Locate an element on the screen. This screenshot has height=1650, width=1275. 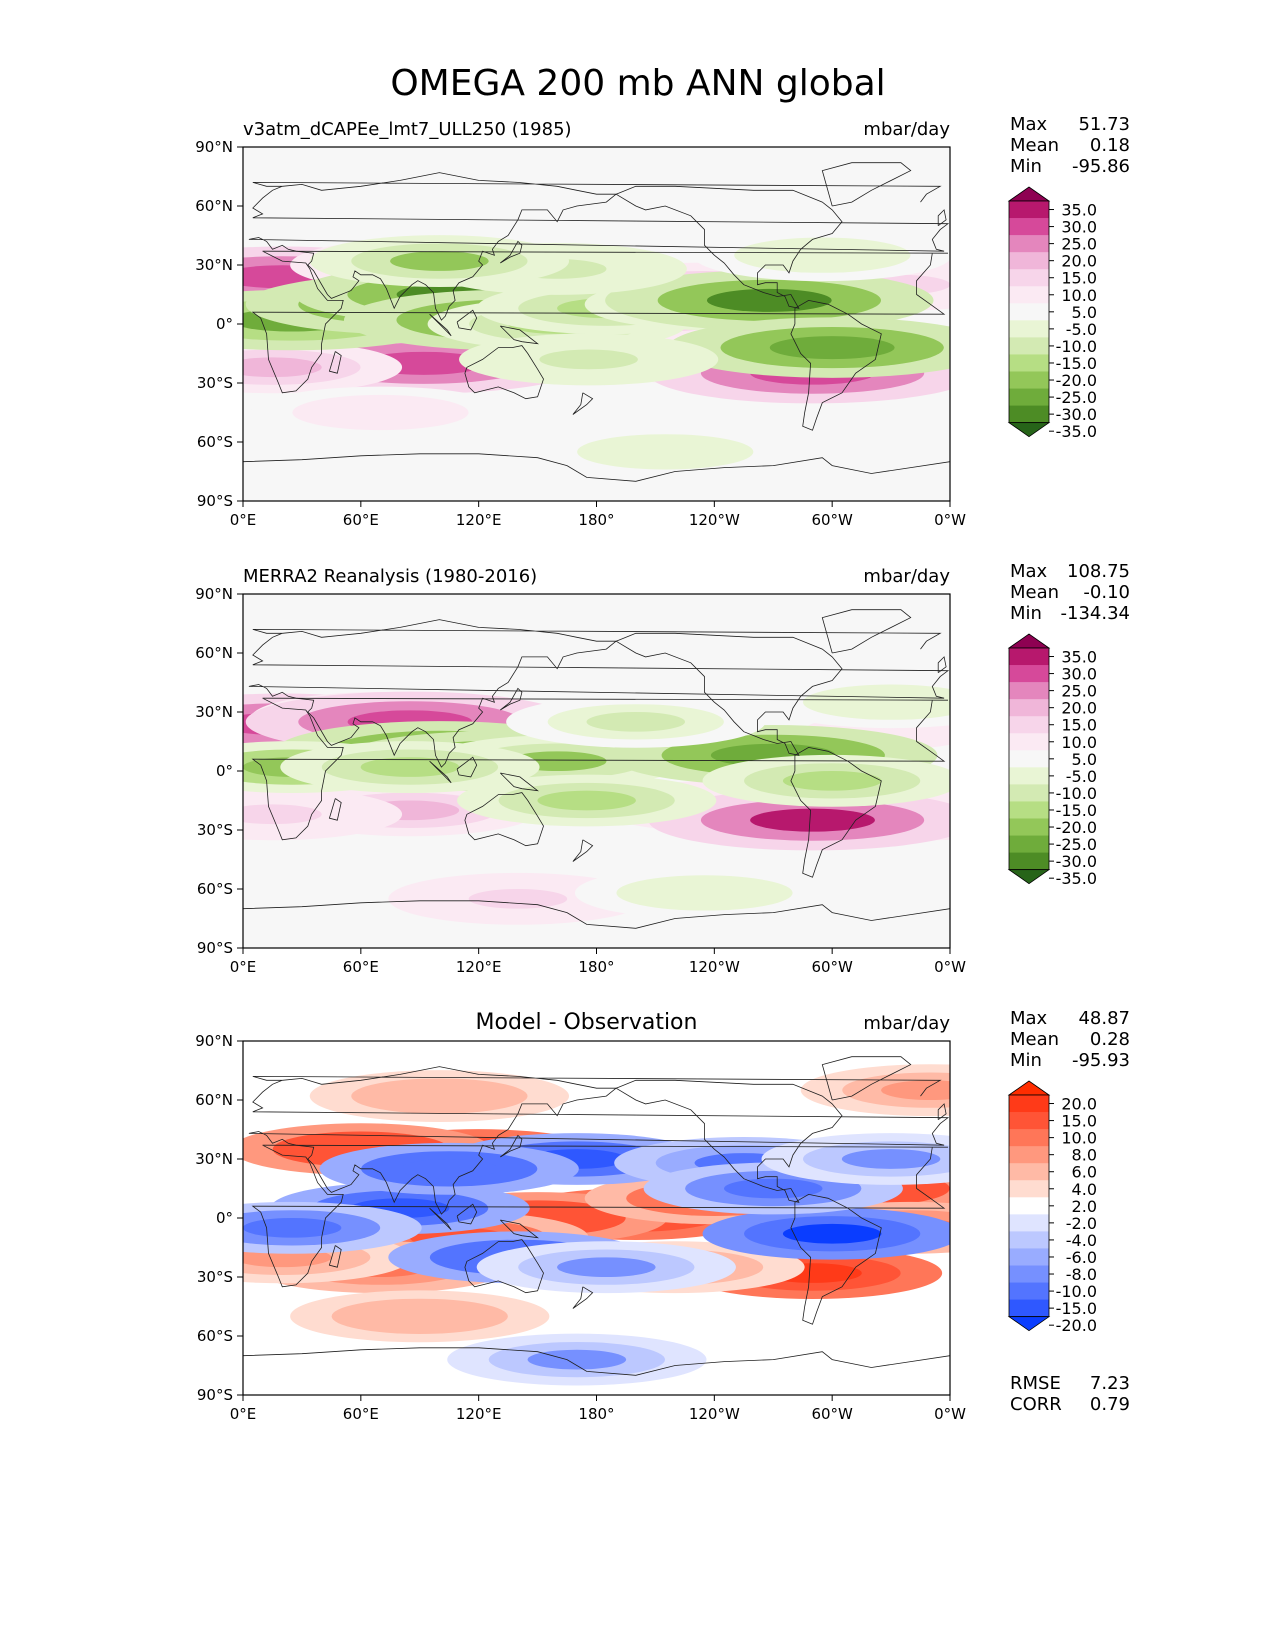
panel-units: mbar/day is located at coordinates (906, 129).